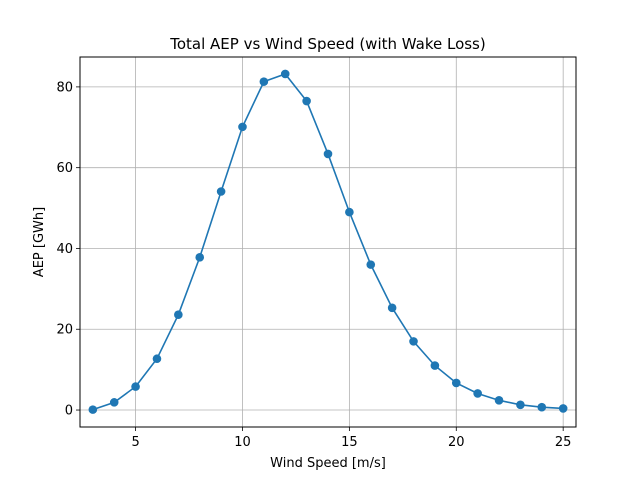 The height and width of the screenshot is (480, 640). What do you see at coordinates (349, 442) in the screenshot?
I see `x-tick-label: 15` at bounding box center [349, 442].